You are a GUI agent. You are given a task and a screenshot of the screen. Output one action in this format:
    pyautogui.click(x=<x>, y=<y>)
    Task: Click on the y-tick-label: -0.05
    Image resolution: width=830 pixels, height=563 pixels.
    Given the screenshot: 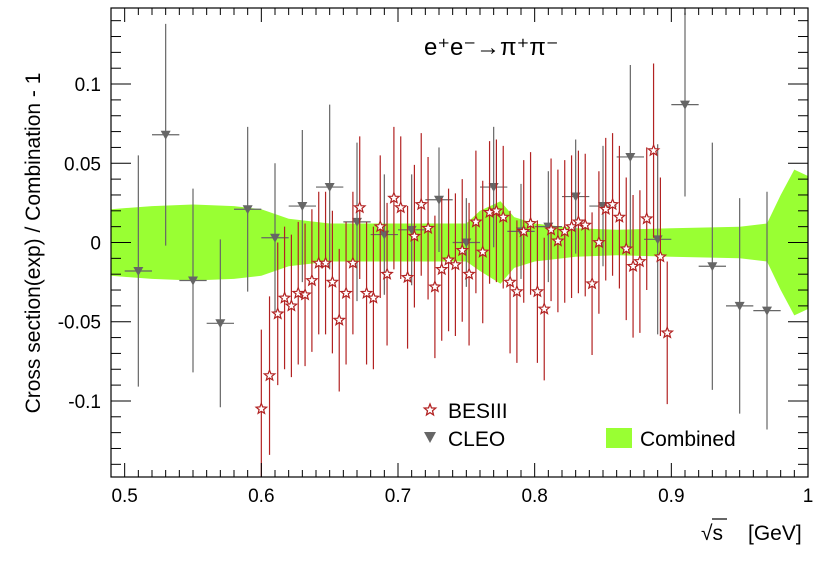 What is the action you would take?
    pyautogui.click(x=79, y=323)
    